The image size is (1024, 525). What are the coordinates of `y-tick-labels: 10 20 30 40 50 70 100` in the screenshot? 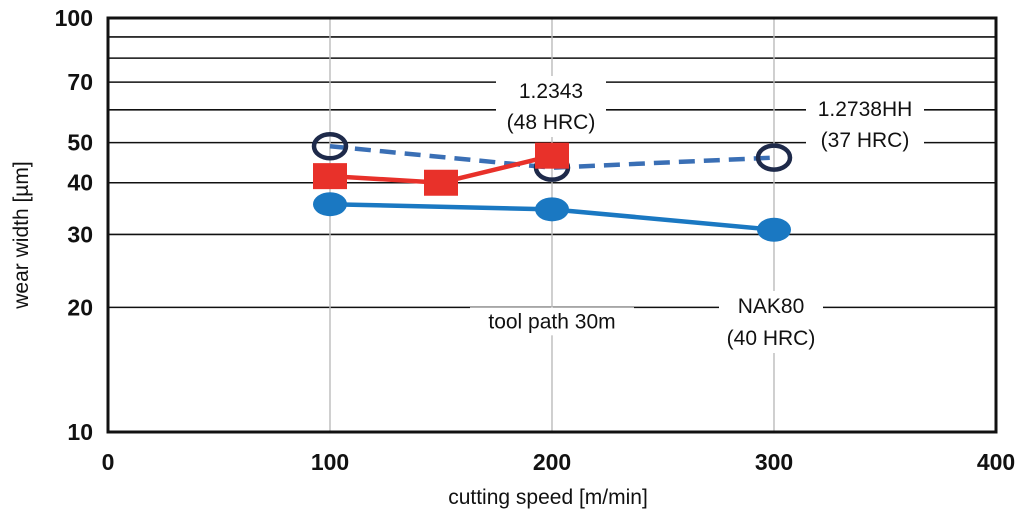 It's located at (74, 225).